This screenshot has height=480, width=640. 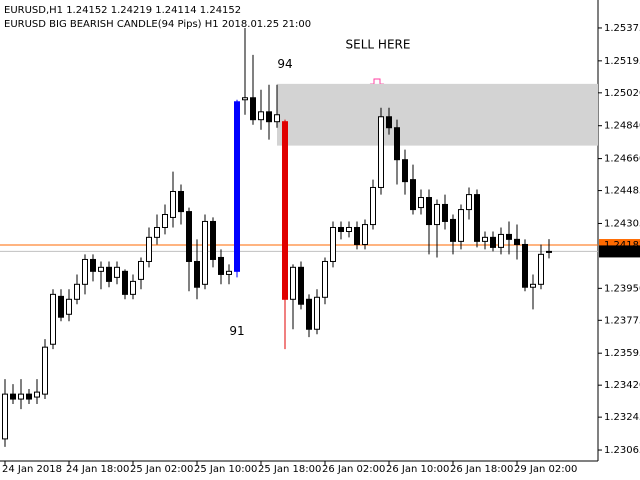 I want to click on y-tick-label: 1.25020, so click(x=622, y=93).